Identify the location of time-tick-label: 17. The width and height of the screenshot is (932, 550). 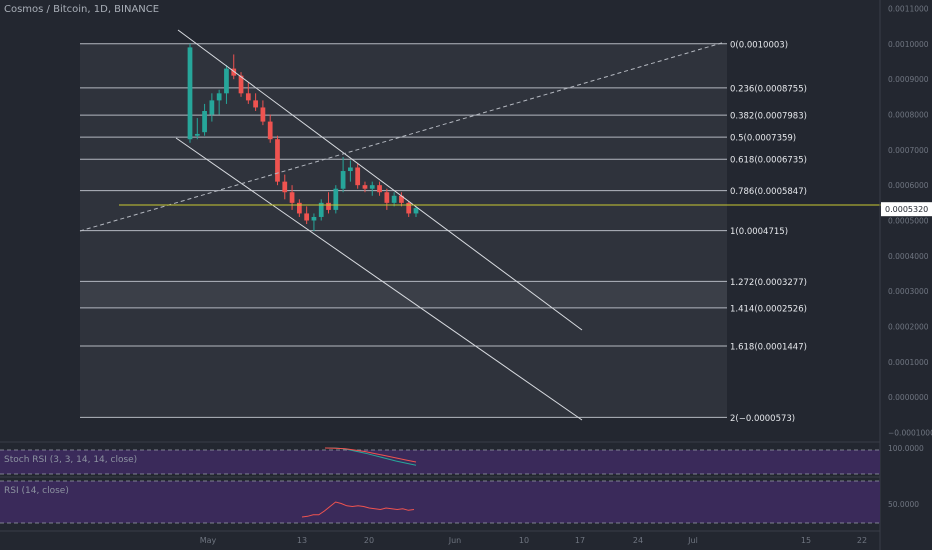
(580, 540).